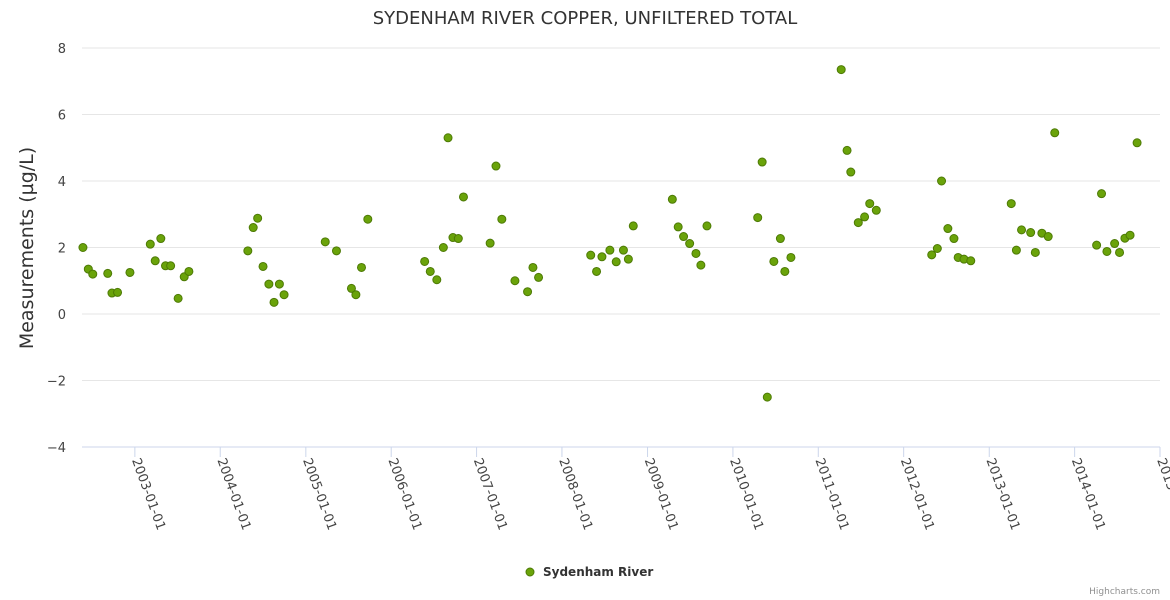 The width and height of the screenshot is (1170, 600). Describe the element at coordinates (598, 572) in the screenshot. I see `legend-item-label: Sydenham River` at that location.